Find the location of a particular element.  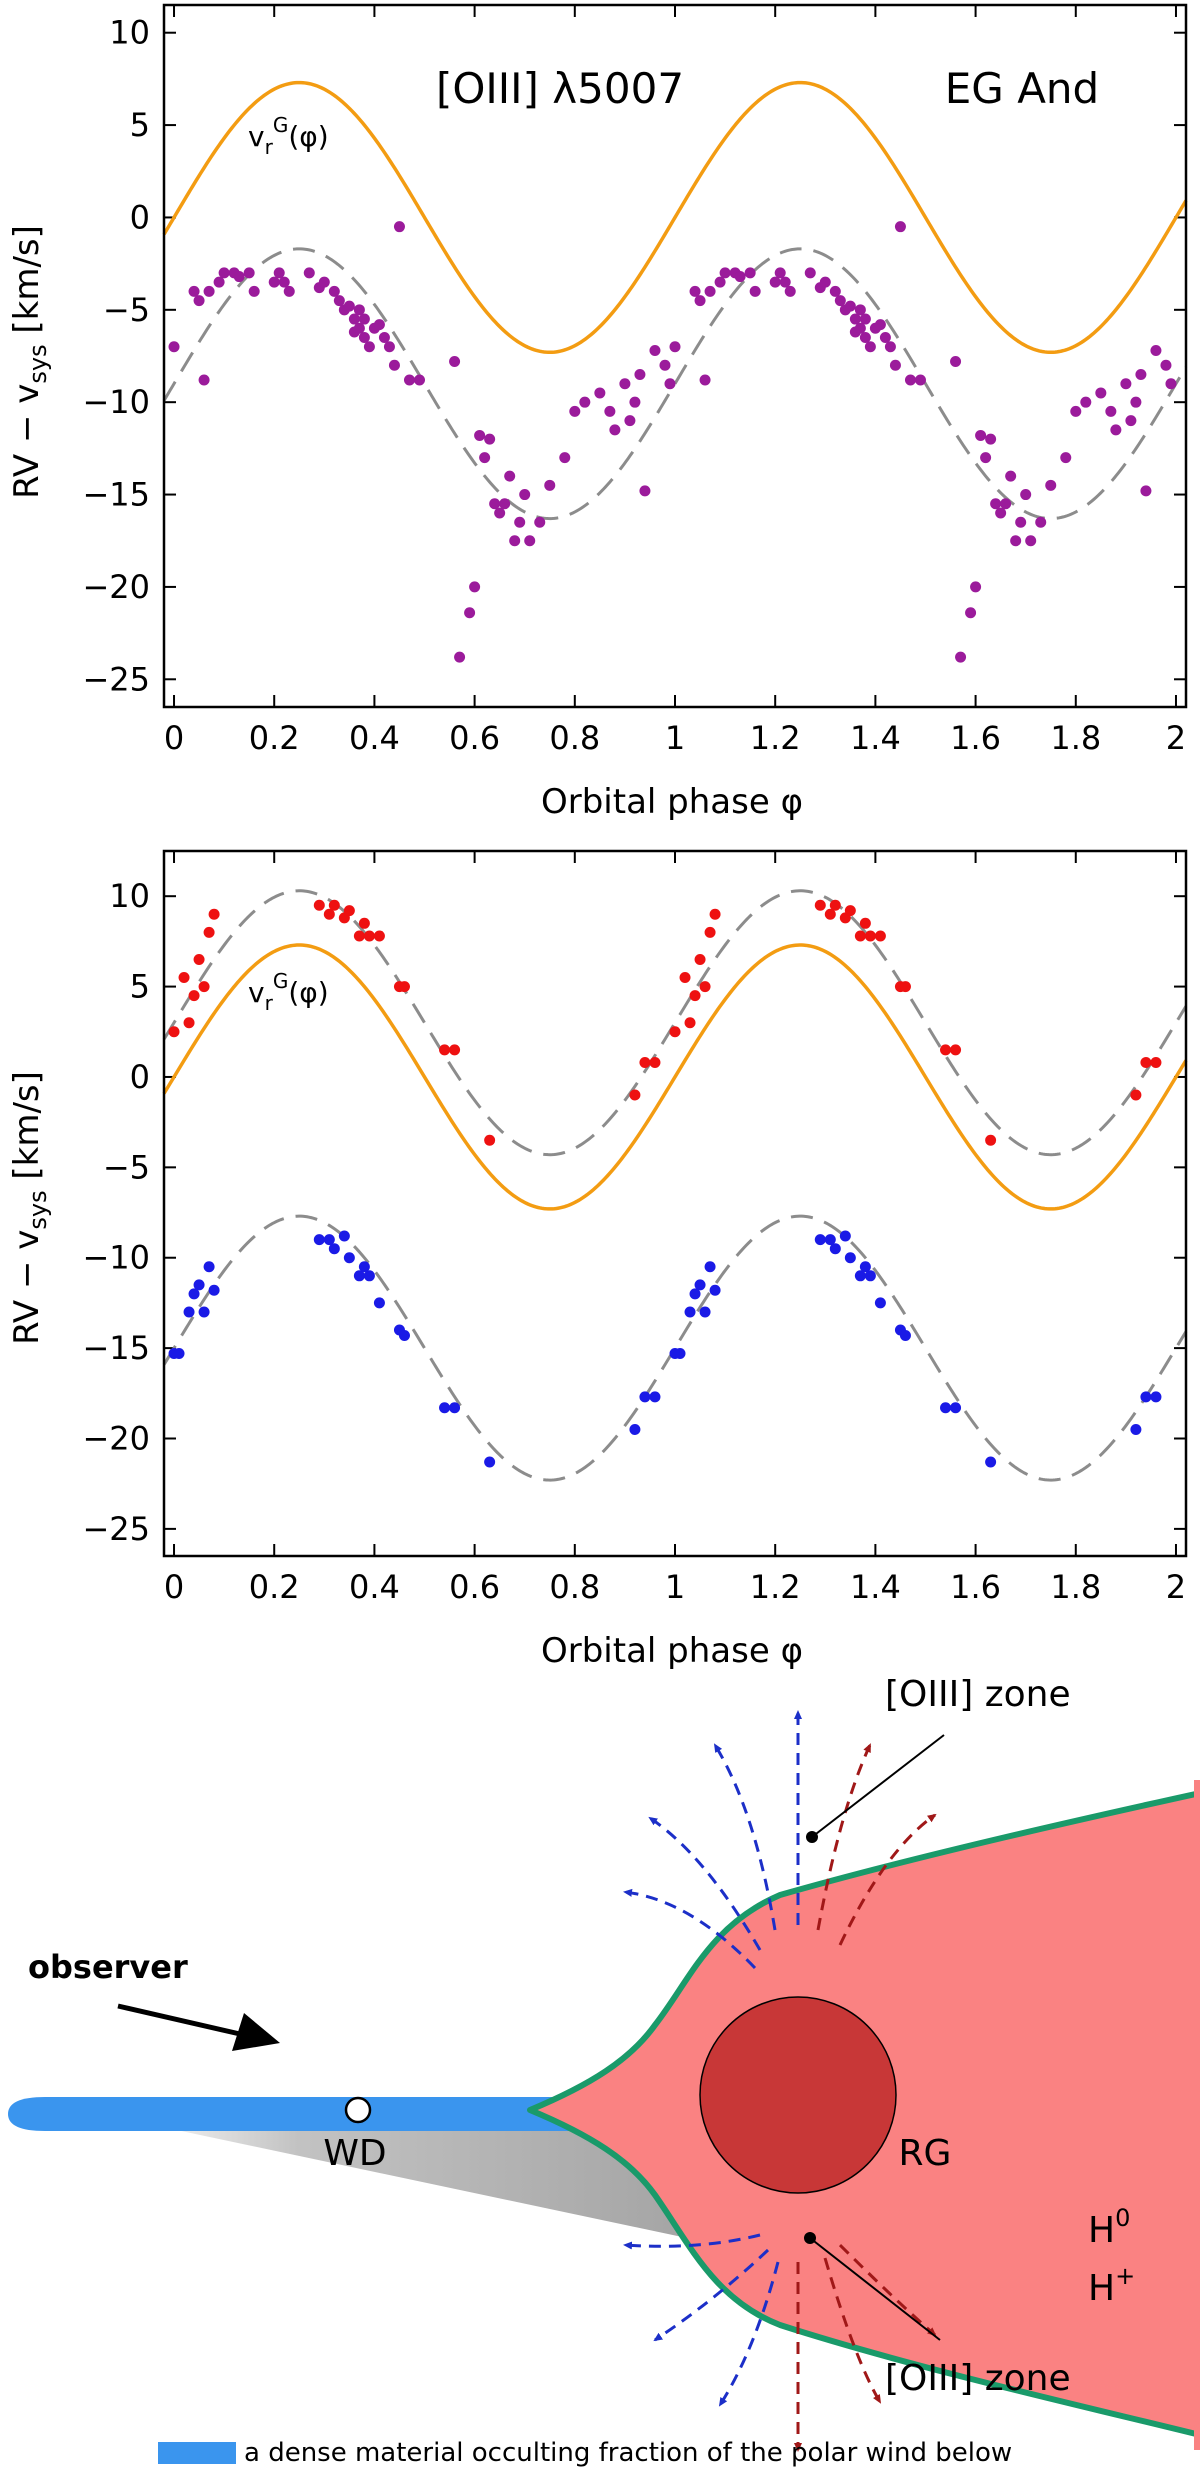

oiii-zone-bottom-label: [OIII] zone is located at coordinates (978, 2378).